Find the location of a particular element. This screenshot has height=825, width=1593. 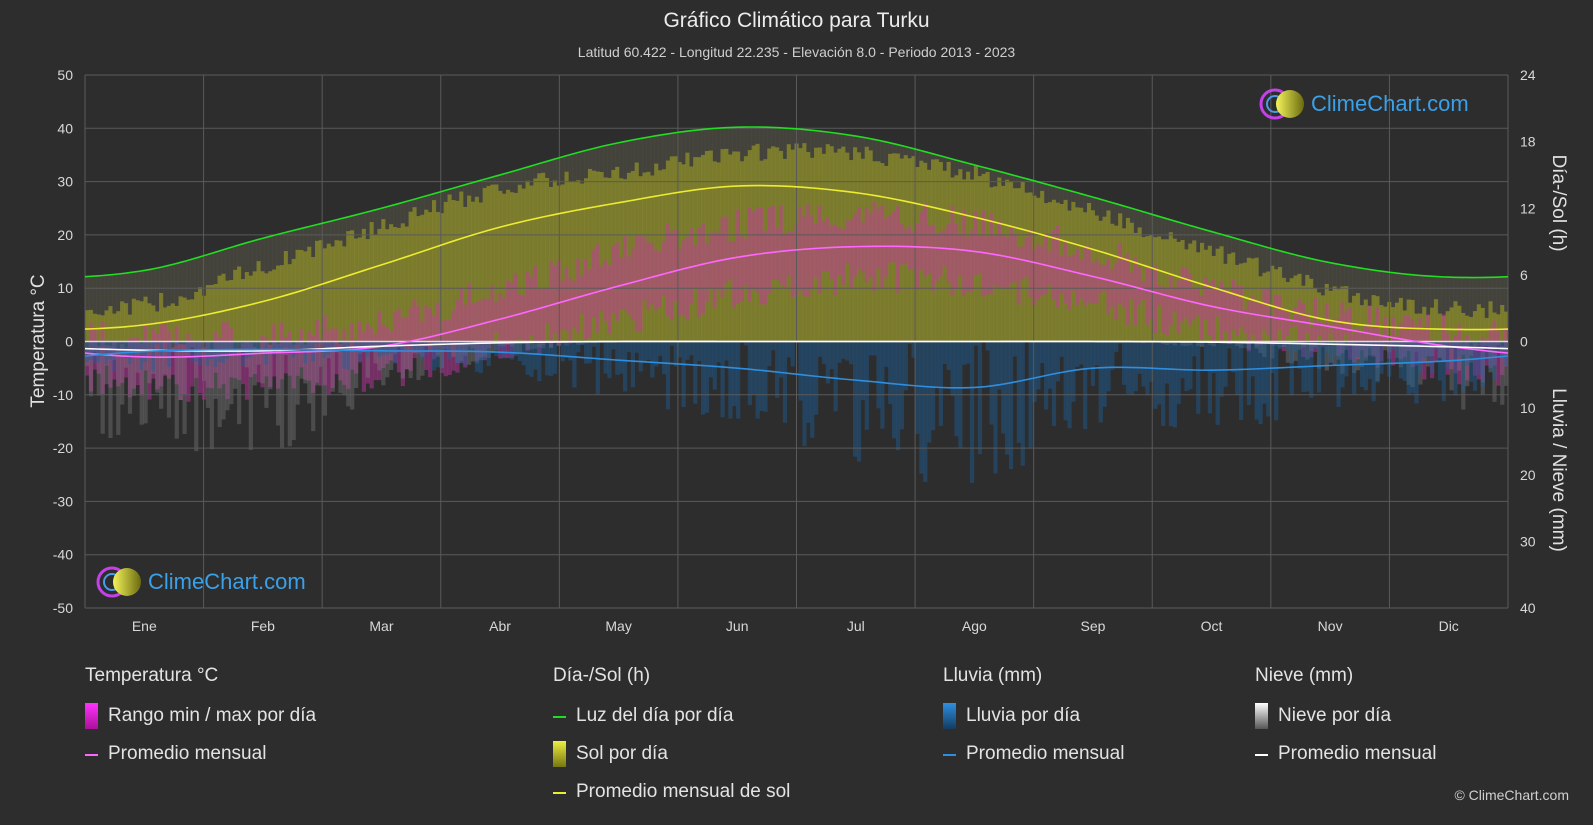

climechart-logo-top: ClimeChart.com is located at coordinates (1378, 104).